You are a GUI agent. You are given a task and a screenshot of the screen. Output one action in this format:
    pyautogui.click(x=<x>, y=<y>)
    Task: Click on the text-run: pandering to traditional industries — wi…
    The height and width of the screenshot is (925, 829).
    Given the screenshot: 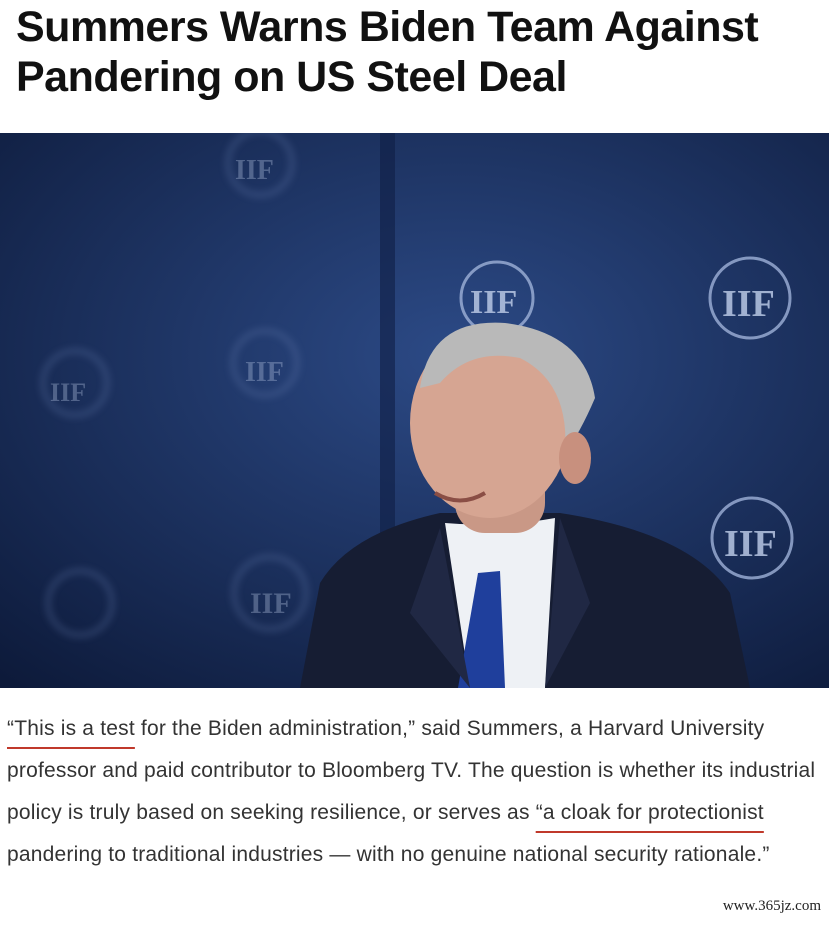 What is the action you would take?
    pyautogui.click(x=388, y=854)
    